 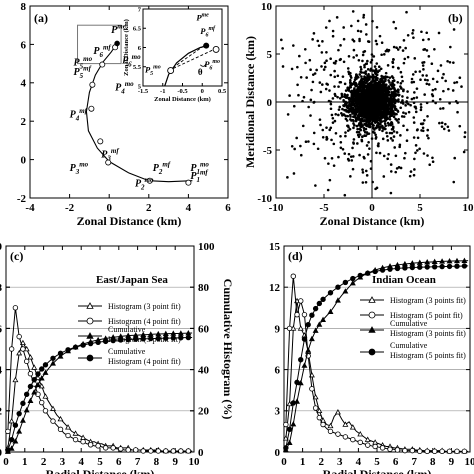 I want to click on panel-d-y-tick-label: 15, so click(x=275, y=247).